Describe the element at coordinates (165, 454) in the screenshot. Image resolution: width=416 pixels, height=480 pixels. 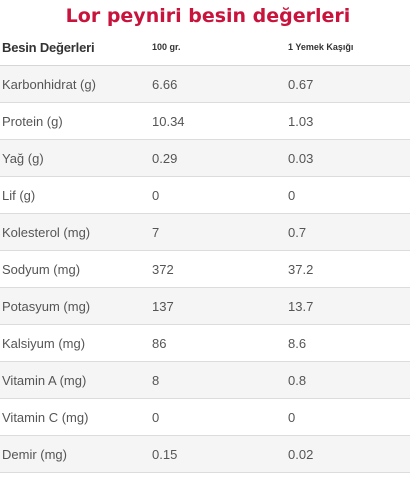
I see `value-100g: 0.15` at that location.